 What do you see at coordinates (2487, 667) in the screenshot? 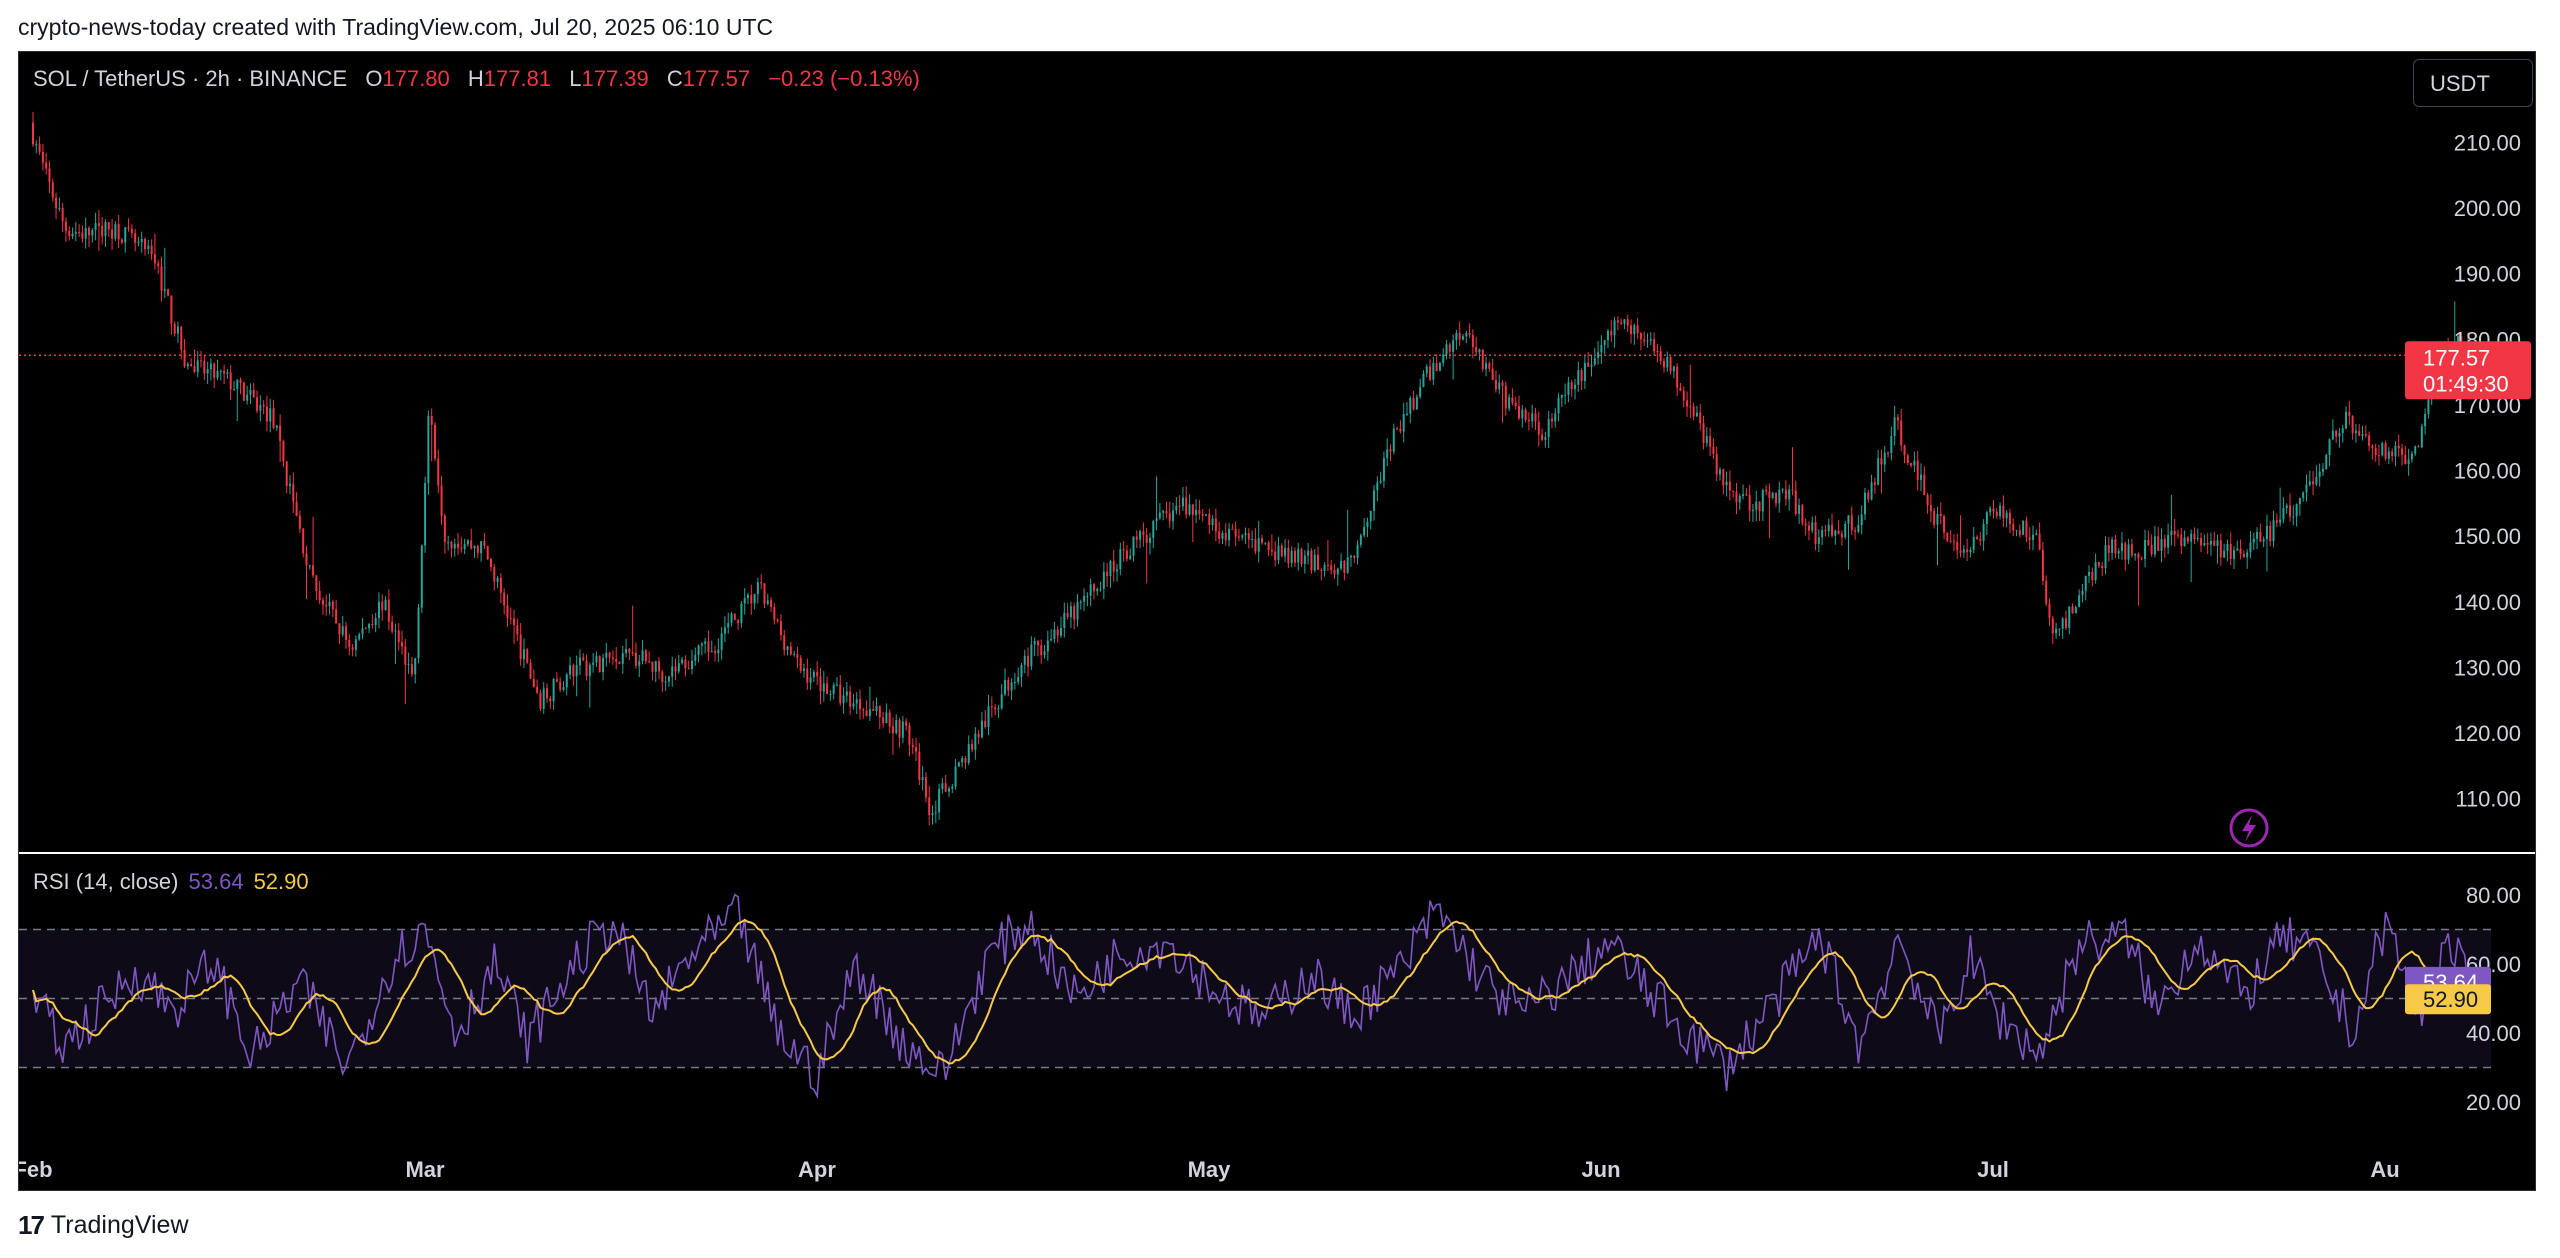
I see `price-tick-label: 130.00` at bounding box center [2487, 667].